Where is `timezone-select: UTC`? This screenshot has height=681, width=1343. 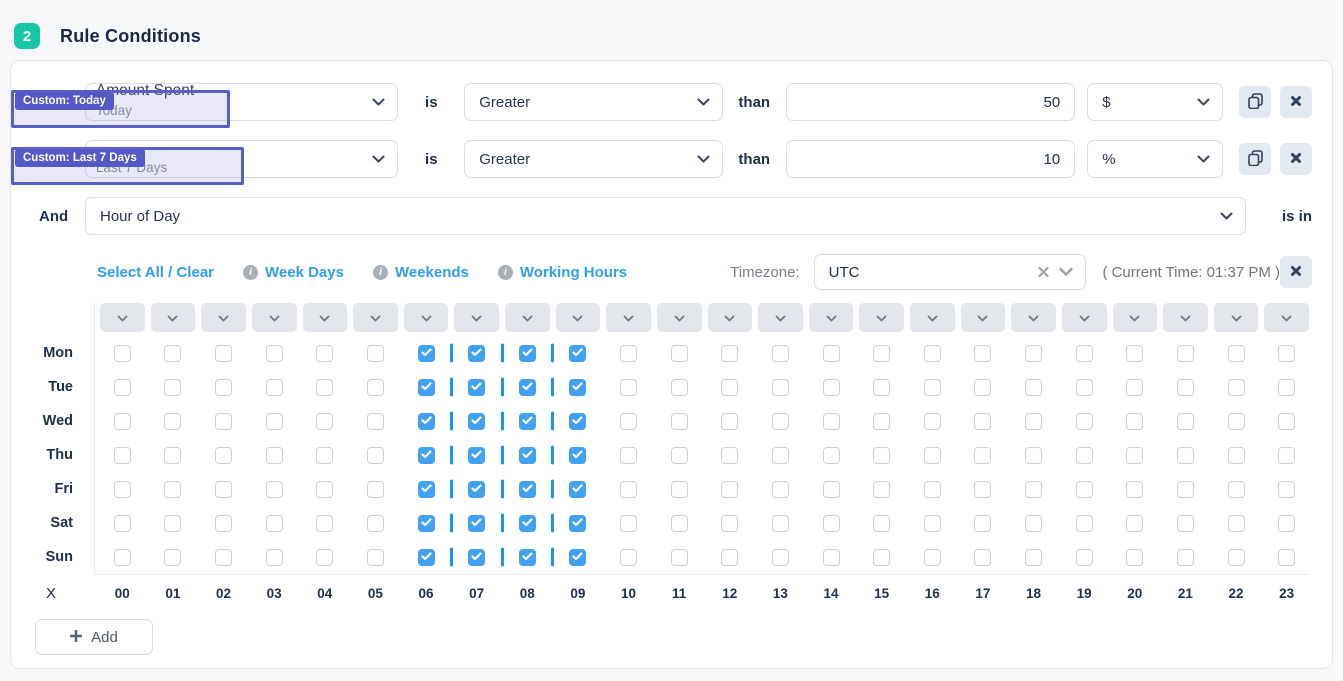
timezone-select: UTC is located at coordinates (950, 272).